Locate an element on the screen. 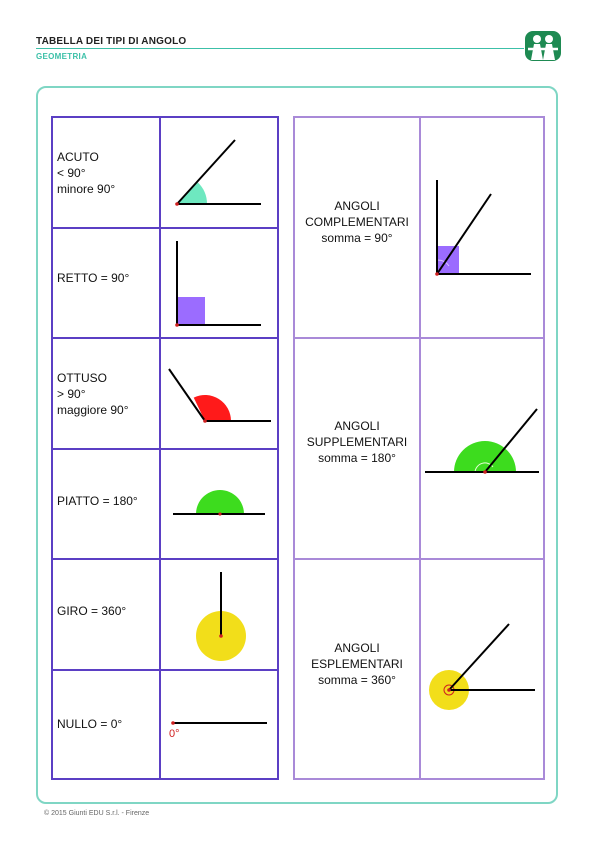 The height and width of the screenshot is (842, 595). pair-type: SUPPLEMENTARI is located at coordinates (357, 442).